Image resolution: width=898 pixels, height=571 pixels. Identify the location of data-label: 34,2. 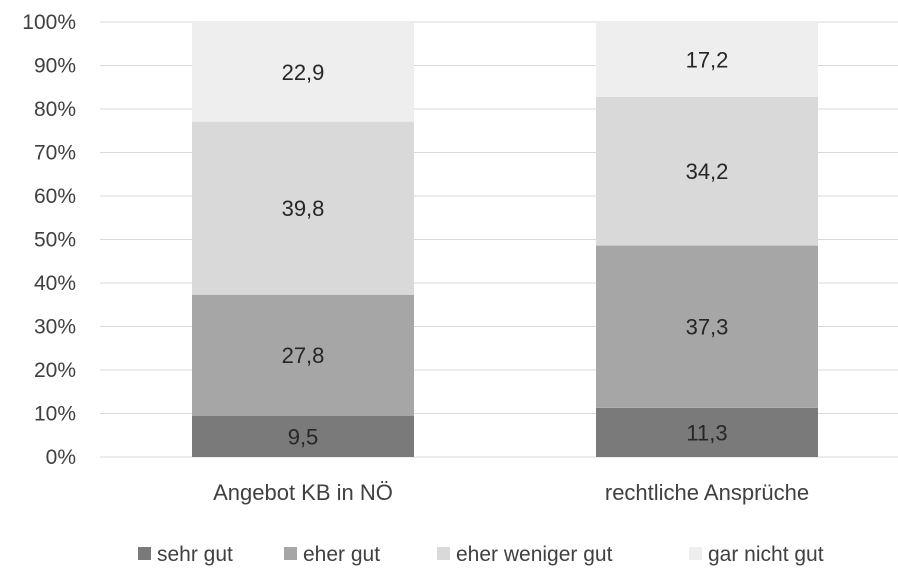
(707, 171).